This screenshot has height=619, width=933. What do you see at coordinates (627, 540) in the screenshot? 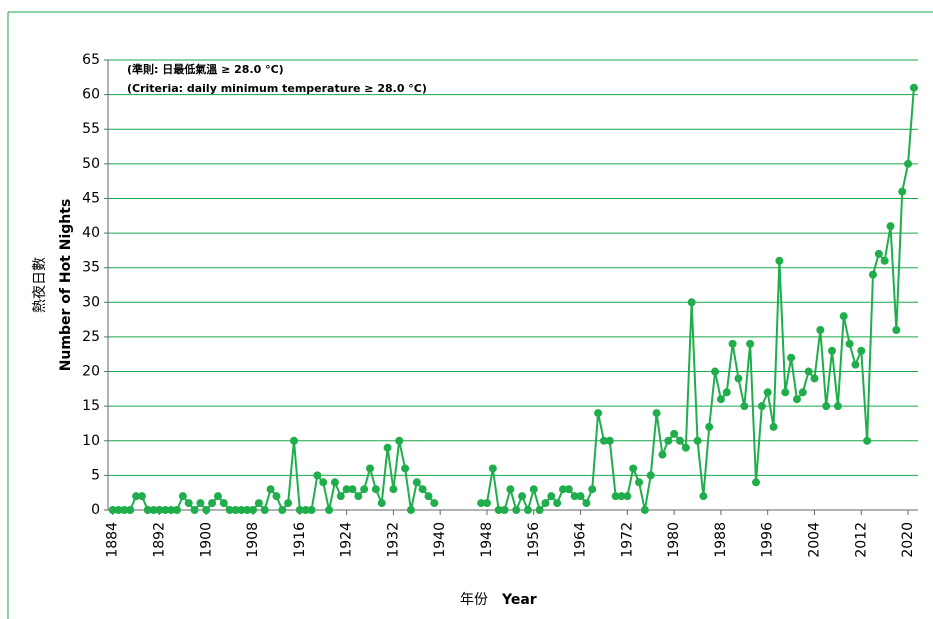
I see `x-tick-label: 1972` at bounding box center [627, 540].